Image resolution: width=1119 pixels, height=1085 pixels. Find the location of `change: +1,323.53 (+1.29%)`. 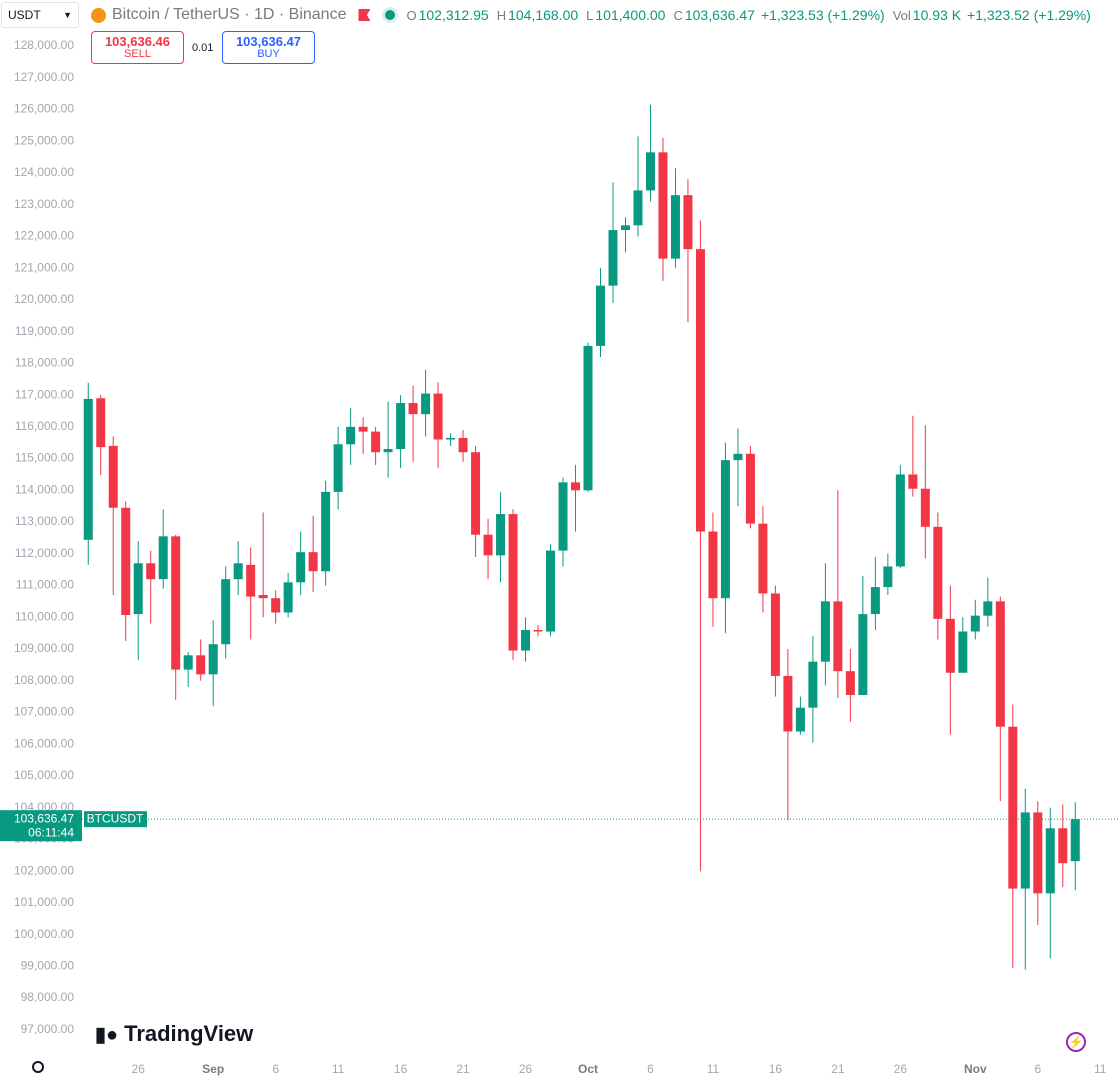

change: +1,323.53 (+1.29%) is located at coordinates (822, 15).